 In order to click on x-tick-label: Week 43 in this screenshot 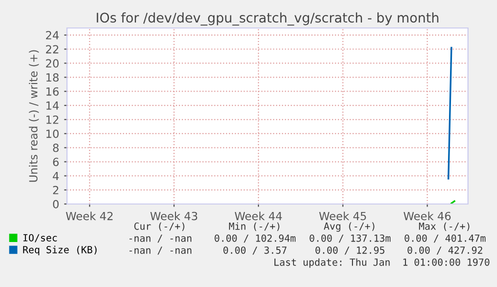, I will do `click(174, 216)`.